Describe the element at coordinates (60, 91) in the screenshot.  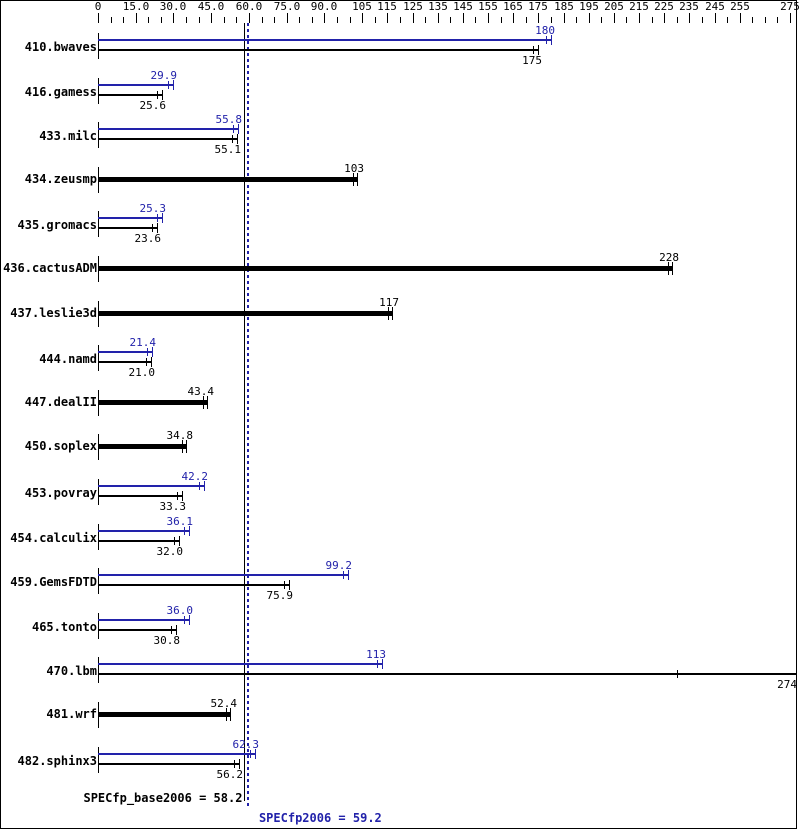
I see `benchmark-name-label: 416.gamess` at that location.